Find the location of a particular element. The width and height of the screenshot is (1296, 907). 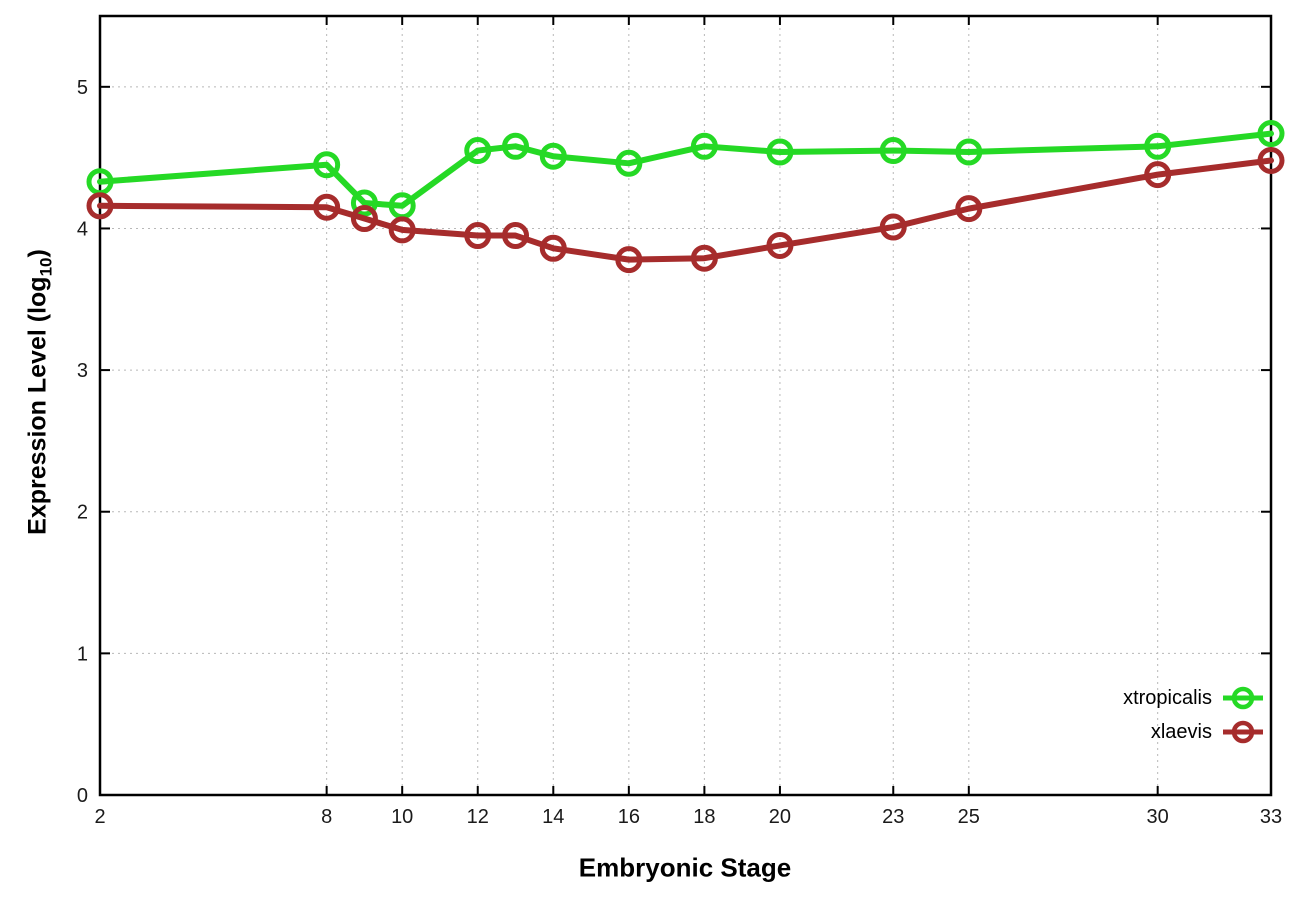

x-tick-label: 8 is located at coordinates (326, 817).